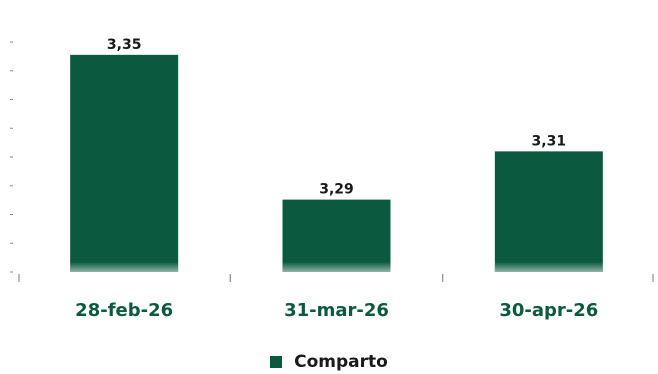  What do you see at coordinates (276, 362) in the screenshot?
I see `legend-swatch` at bounding box center [276, 362].